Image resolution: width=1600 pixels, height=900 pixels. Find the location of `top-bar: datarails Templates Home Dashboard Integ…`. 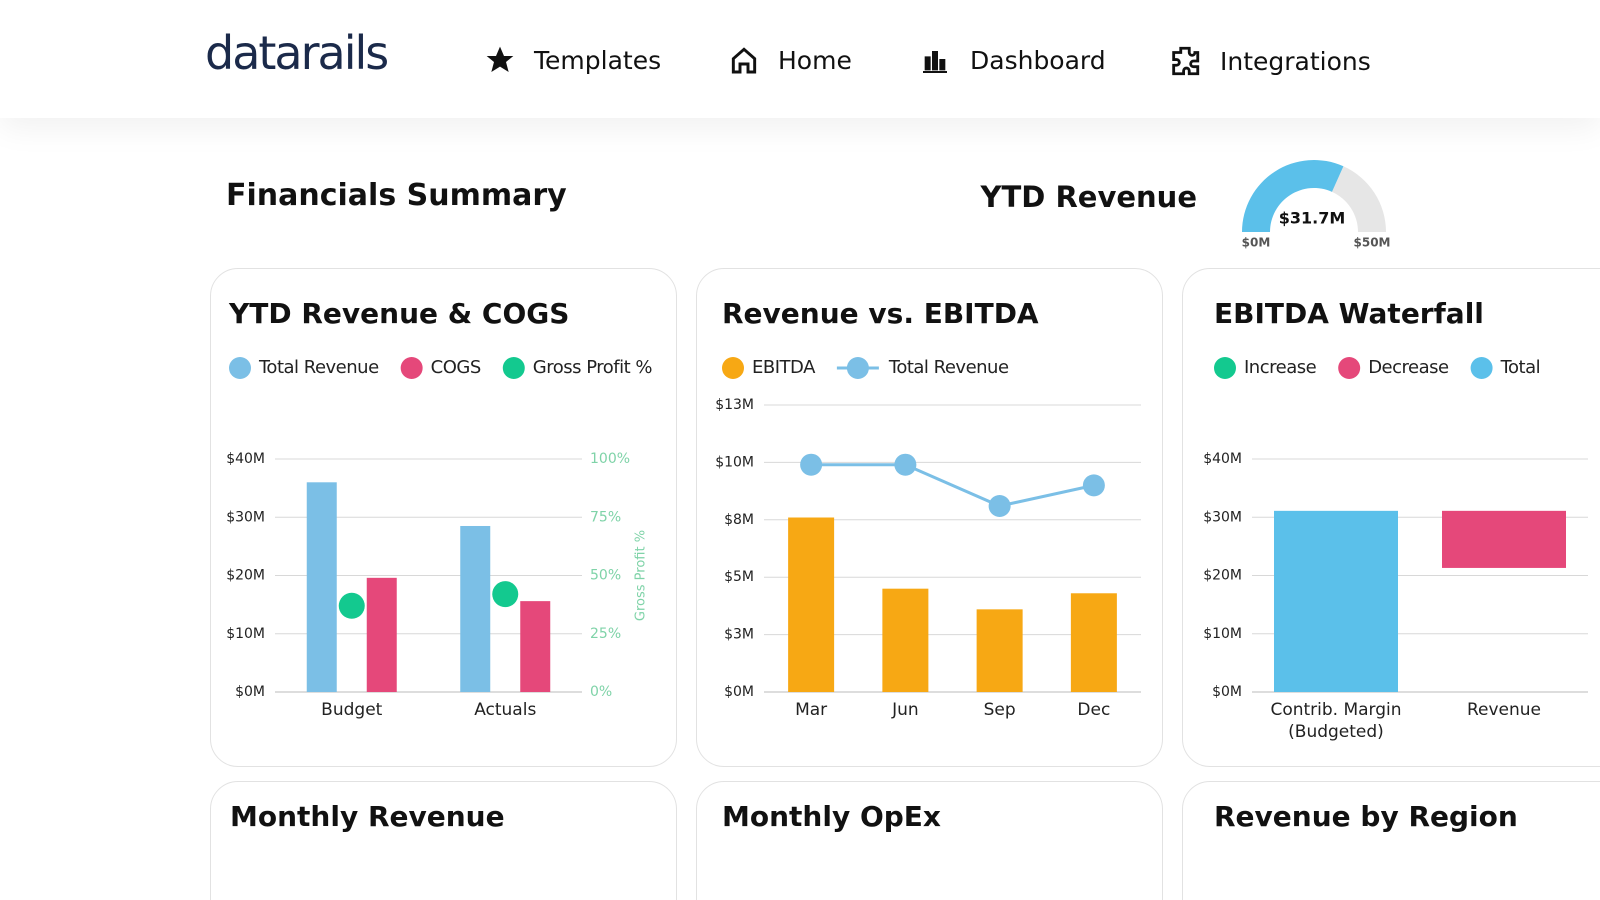

top-bar: datarails Templates Home Dashboard Integ… is located at coordinates (800, 59).